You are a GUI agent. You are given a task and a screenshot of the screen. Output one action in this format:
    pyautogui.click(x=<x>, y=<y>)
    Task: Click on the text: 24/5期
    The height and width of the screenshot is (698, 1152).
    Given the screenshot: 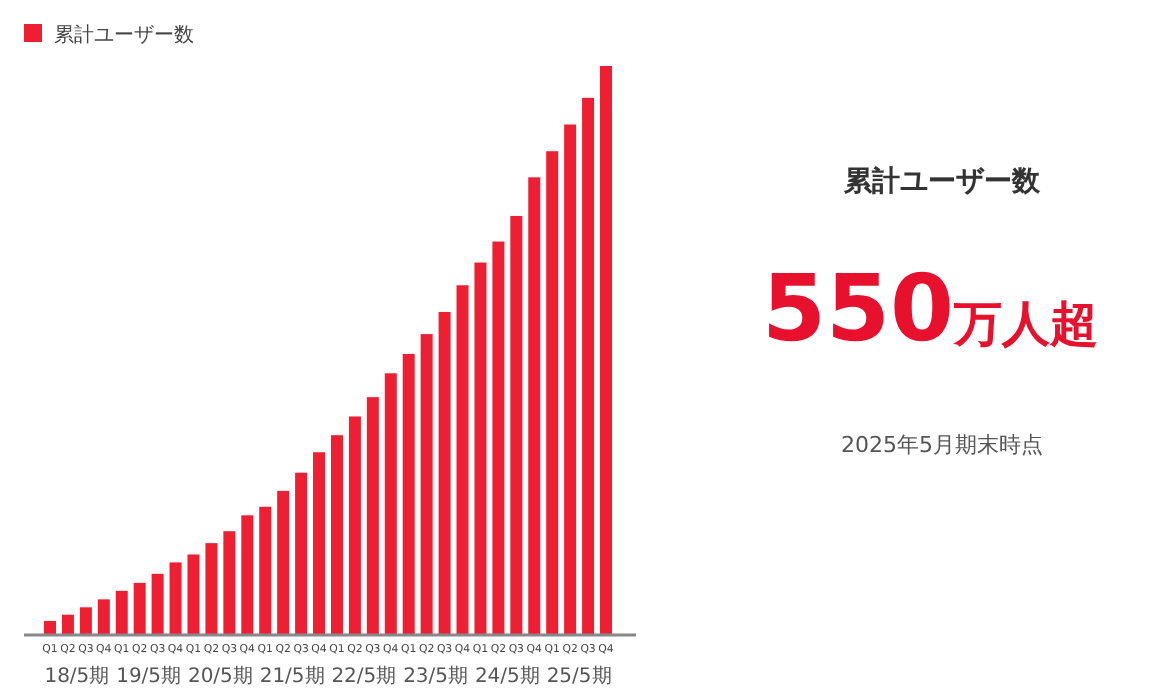 What is the action you would take?
    pyautogui.click(x=507, y=676)
    